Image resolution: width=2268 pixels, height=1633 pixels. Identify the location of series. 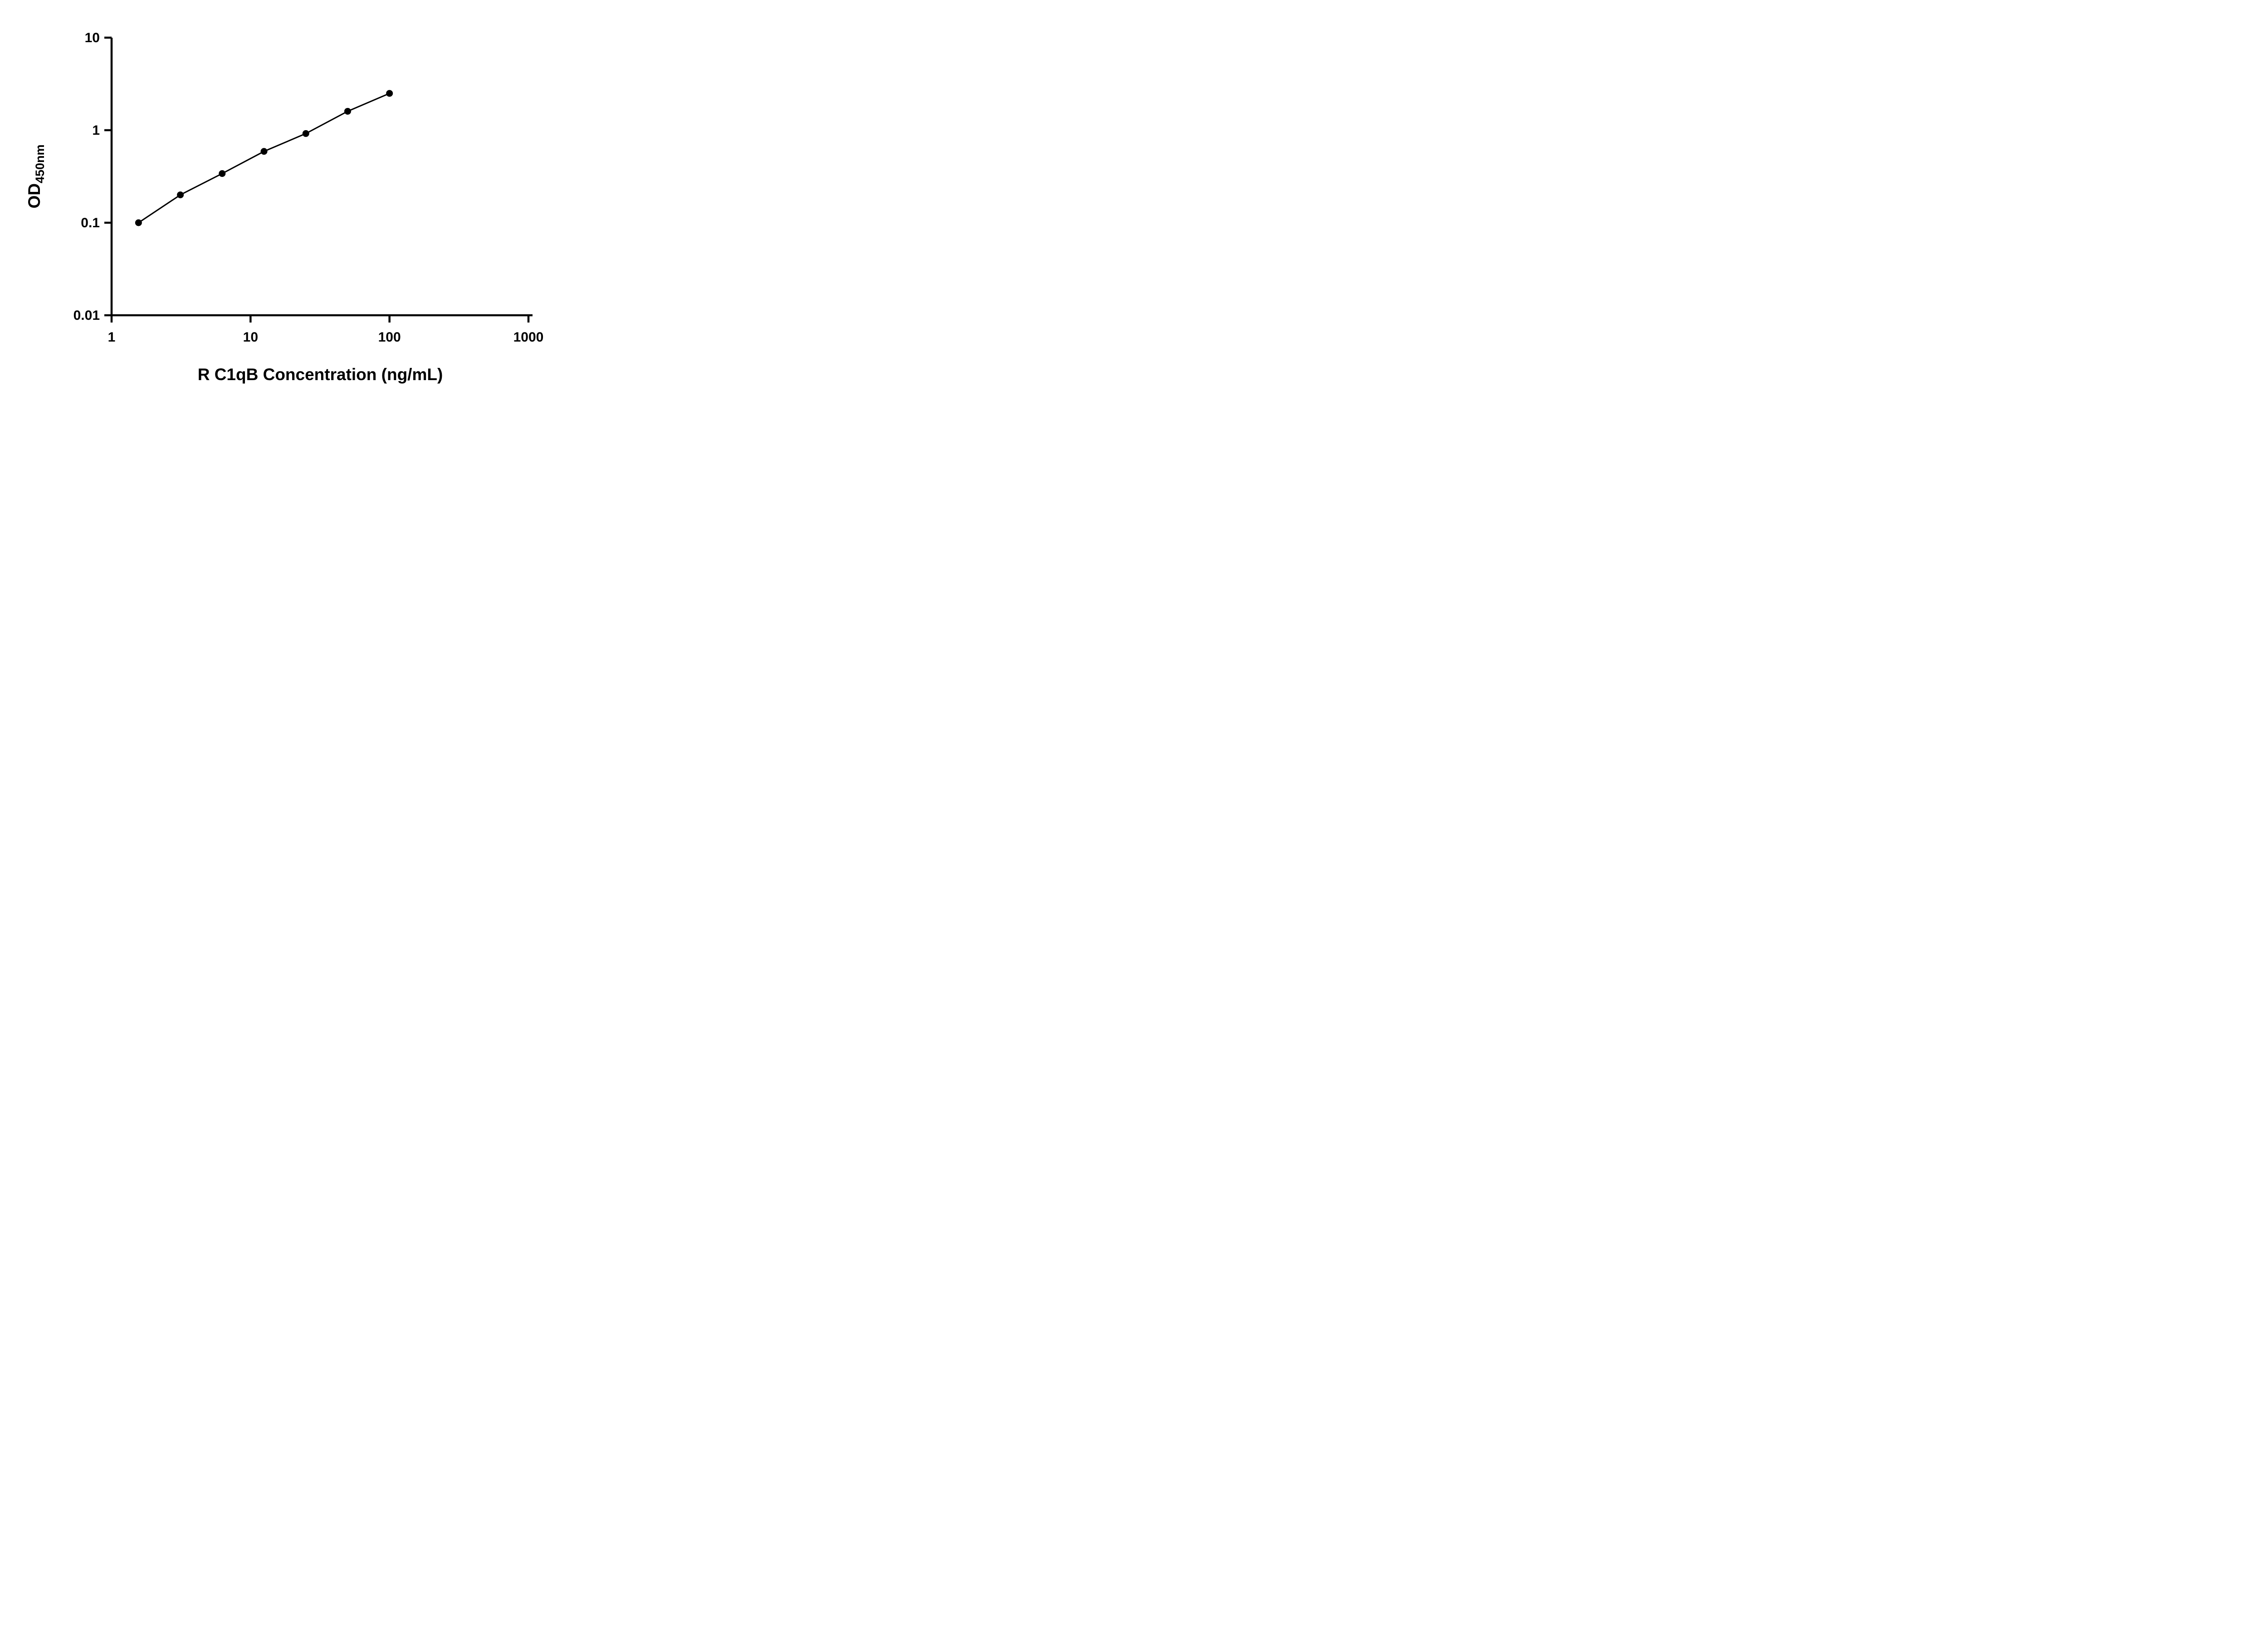
(264, 158).